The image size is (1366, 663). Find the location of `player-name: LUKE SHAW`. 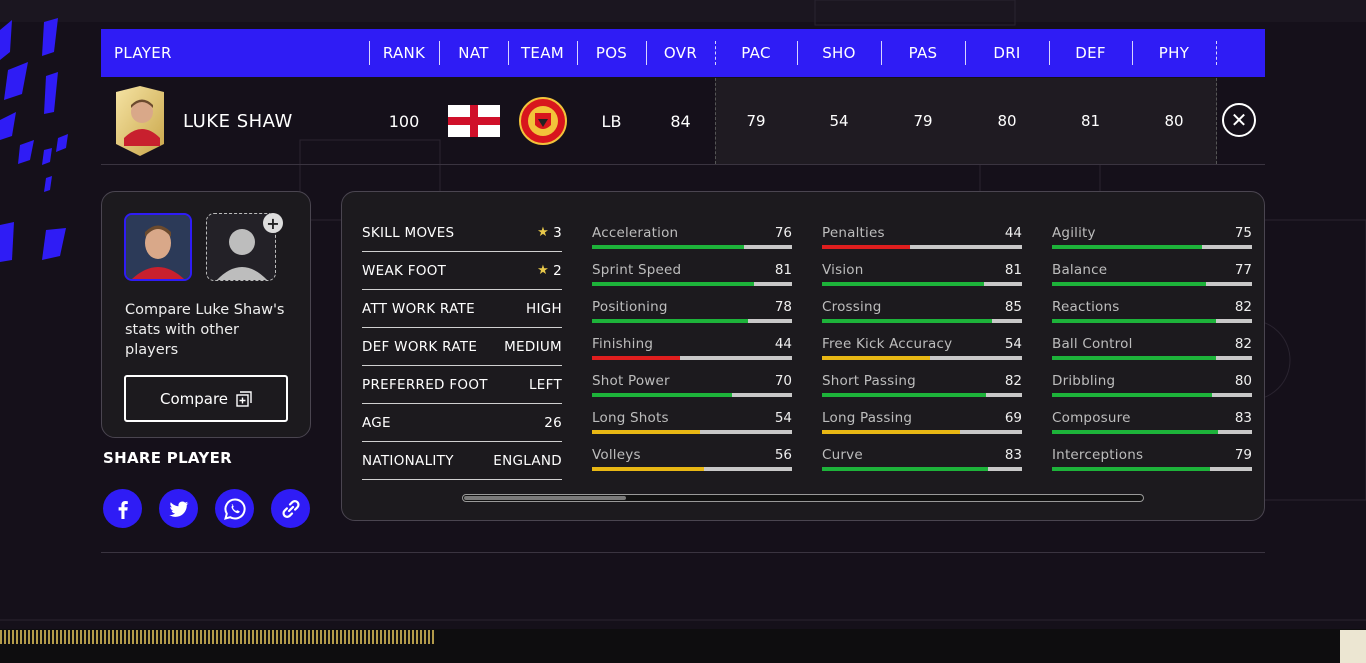

player-name: LUKE SHAW is located at coordinates (238, 121).